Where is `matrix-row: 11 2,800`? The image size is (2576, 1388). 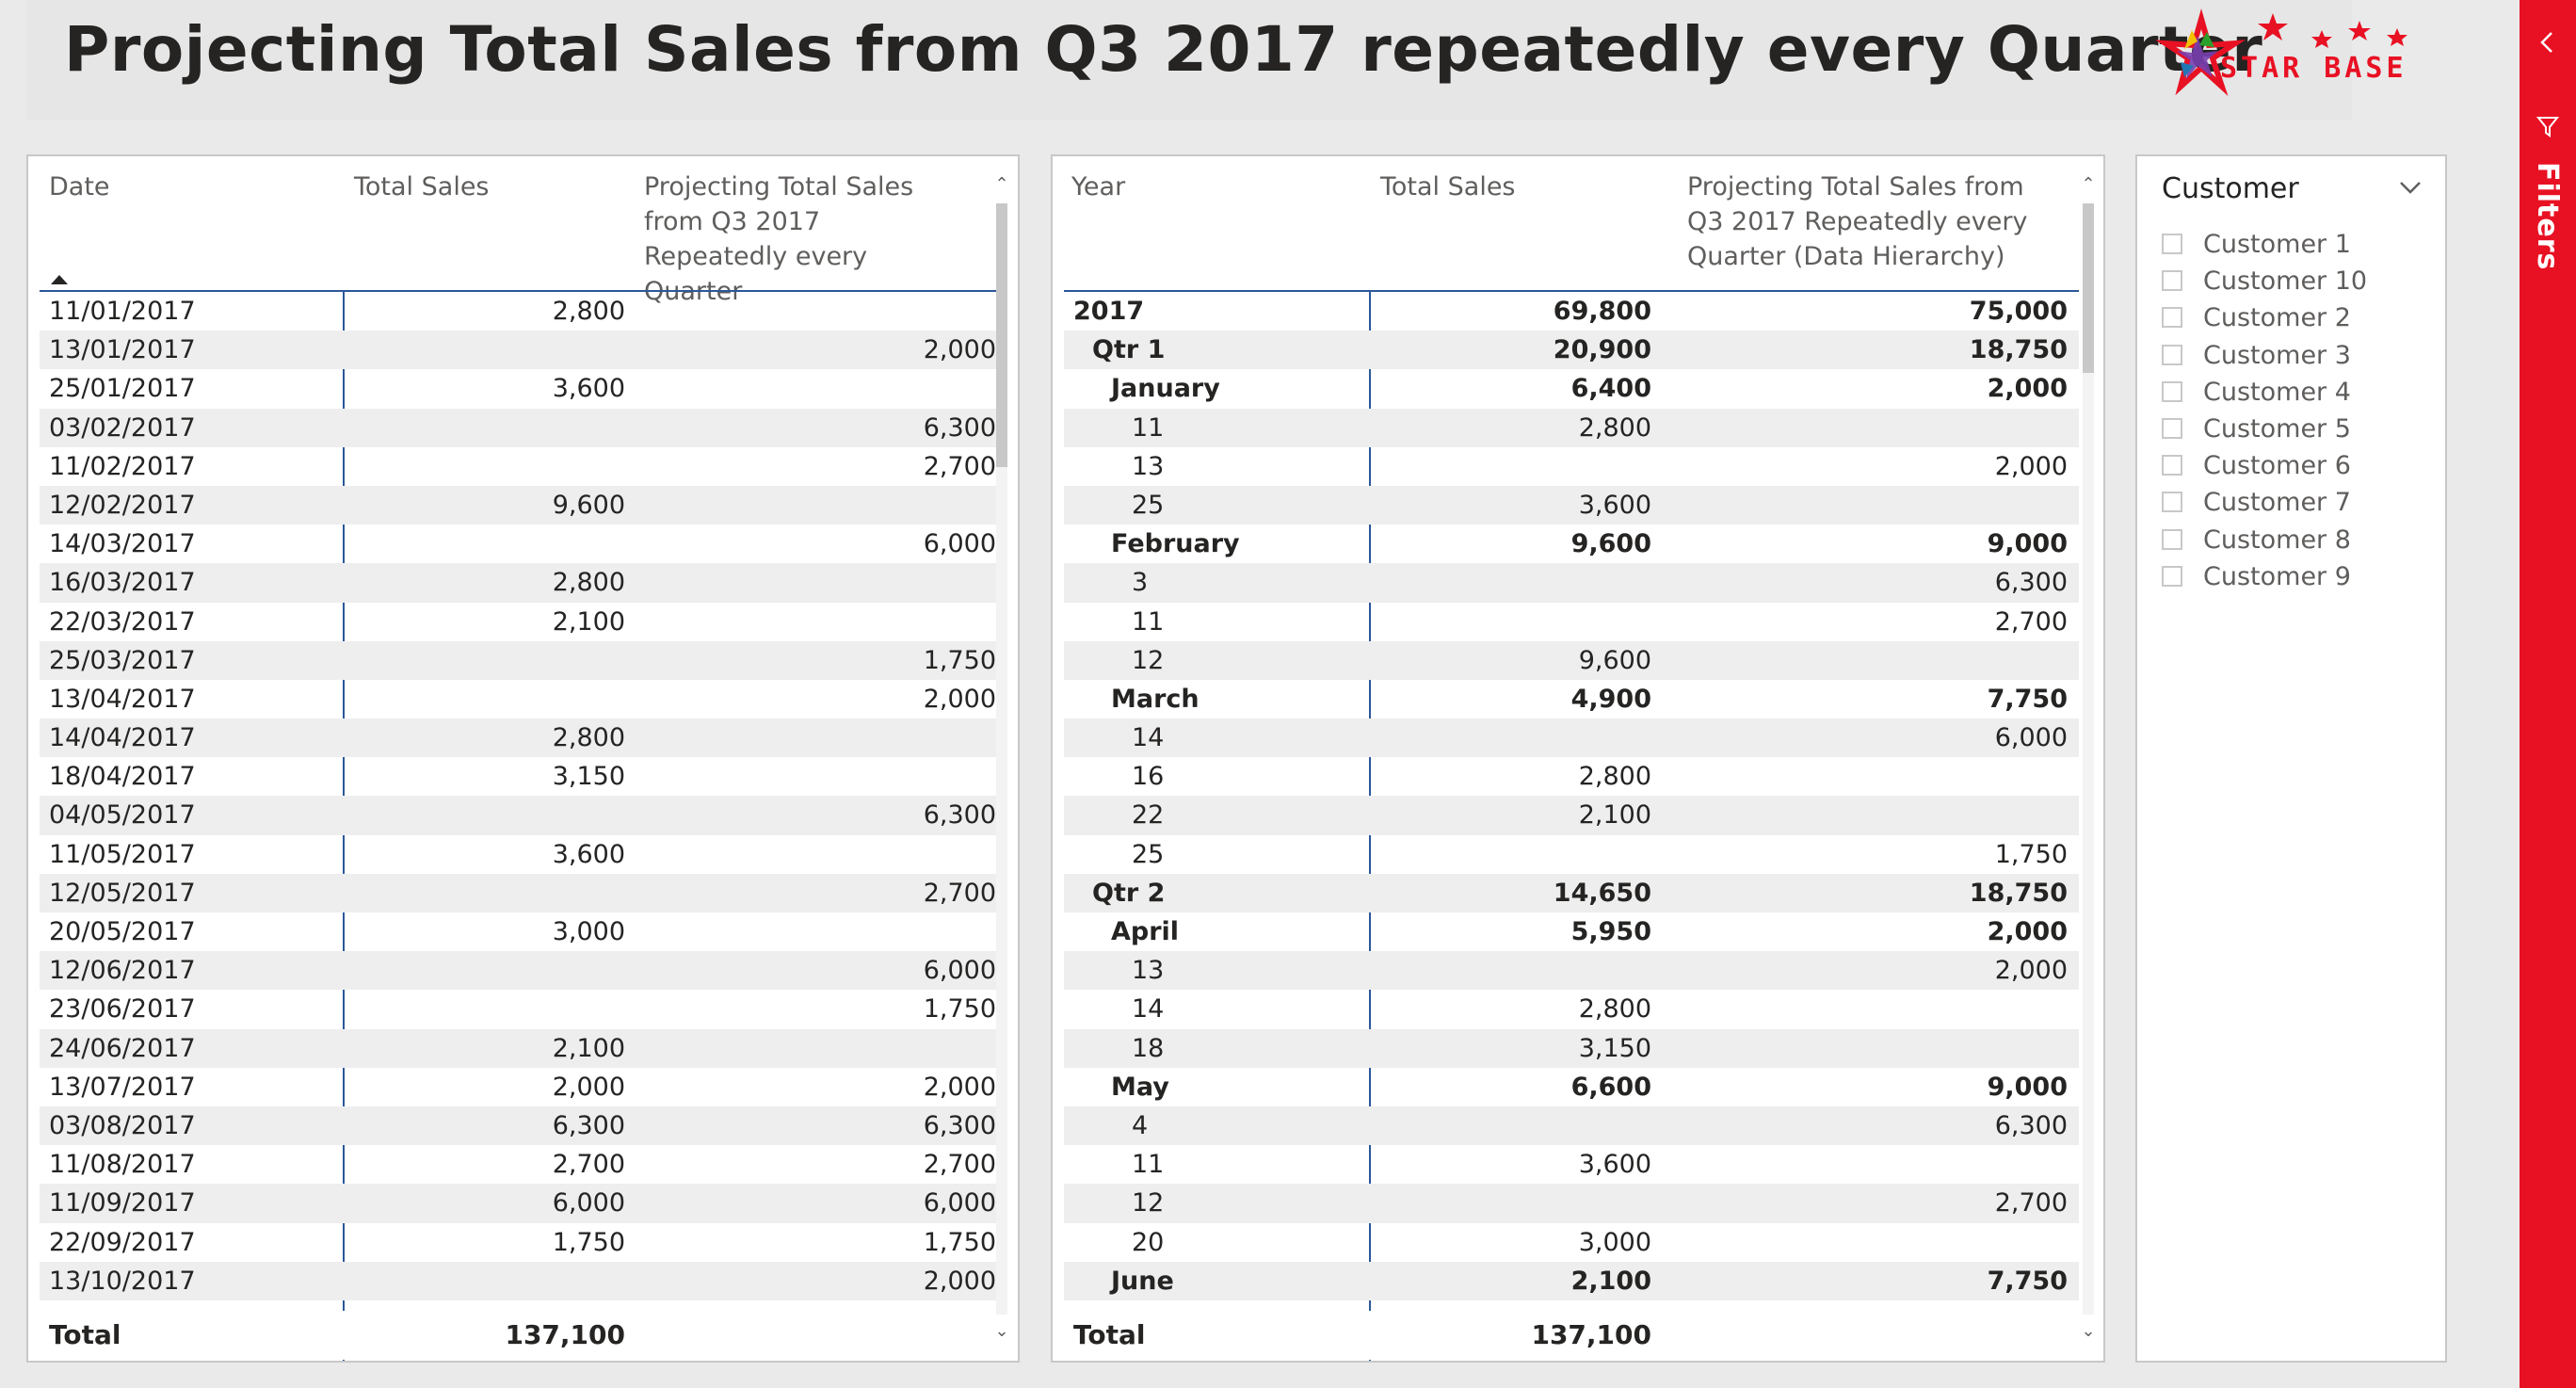 matrix-row: 11 2,800 is located at coordinates (1571, 428).